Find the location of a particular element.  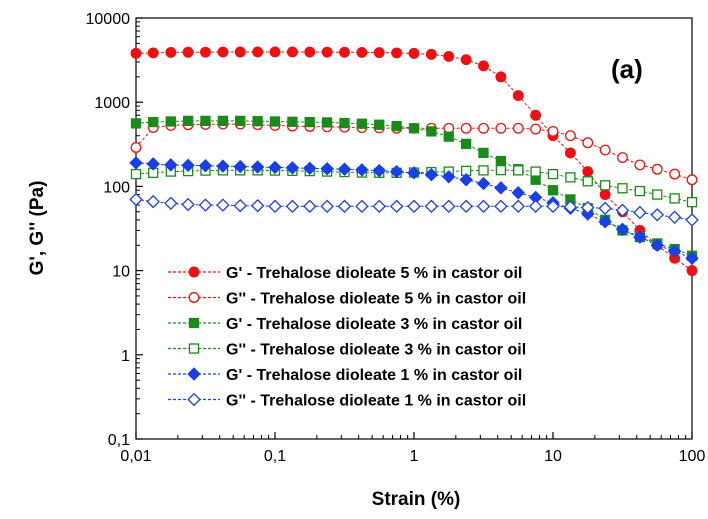

x-tick-label: 10 is located at coordinates (553, 456).